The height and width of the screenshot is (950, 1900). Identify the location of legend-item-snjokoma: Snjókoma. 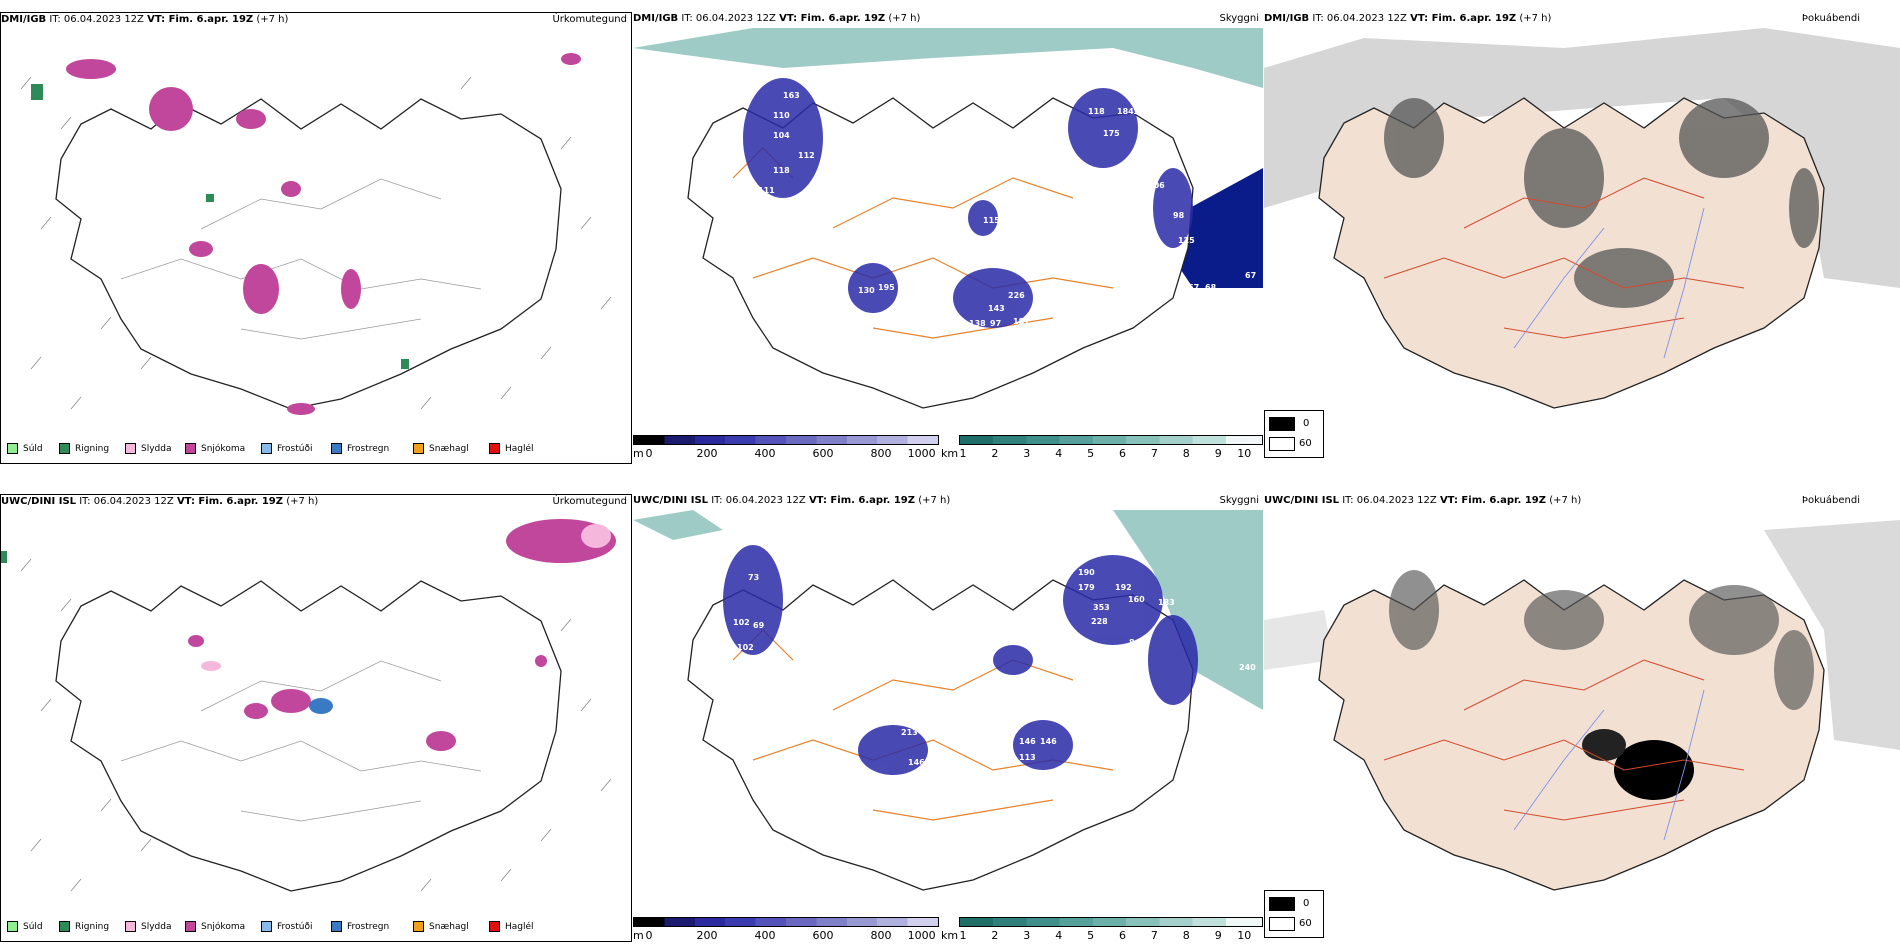
(215, 927).